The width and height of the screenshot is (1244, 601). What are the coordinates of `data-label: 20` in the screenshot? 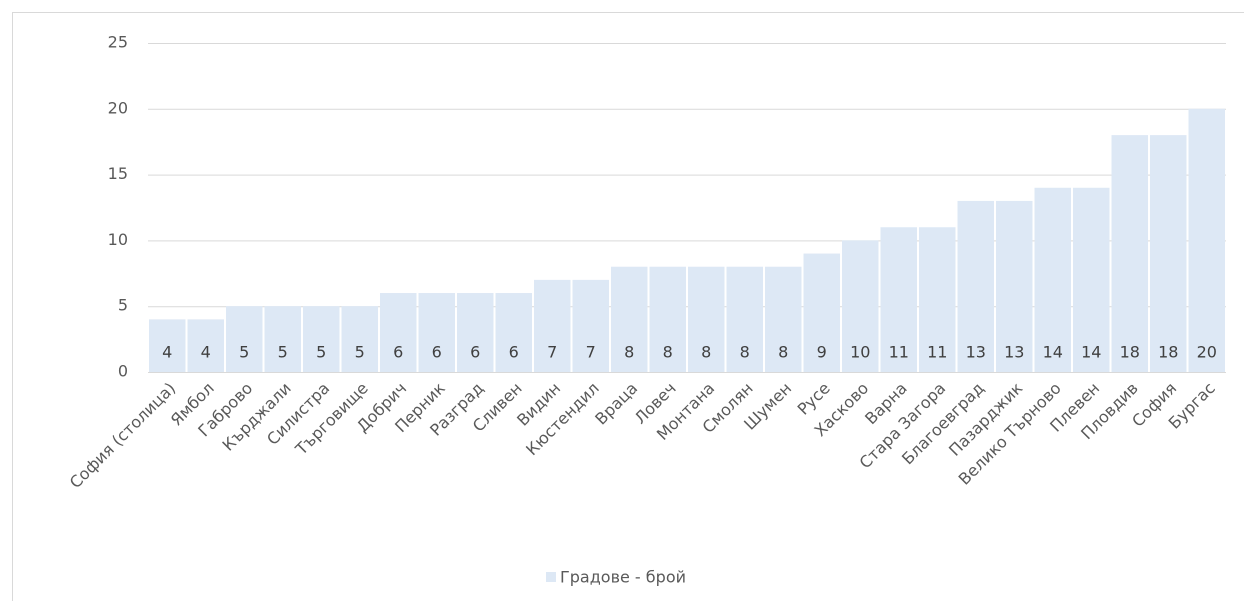 It's located at (1207, 352).